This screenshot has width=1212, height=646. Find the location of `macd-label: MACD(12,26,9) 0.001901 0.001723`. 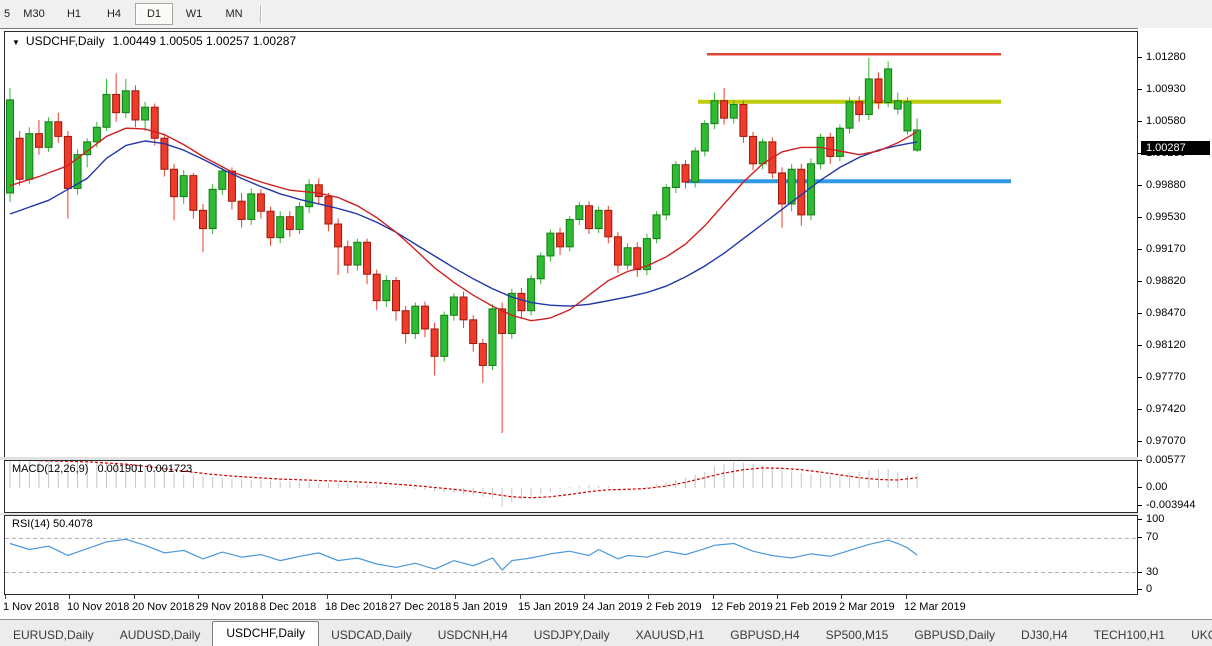

macd-label: MACD(12,26,9) 0.001901 0.001723 is located at coordinates (102, 469).